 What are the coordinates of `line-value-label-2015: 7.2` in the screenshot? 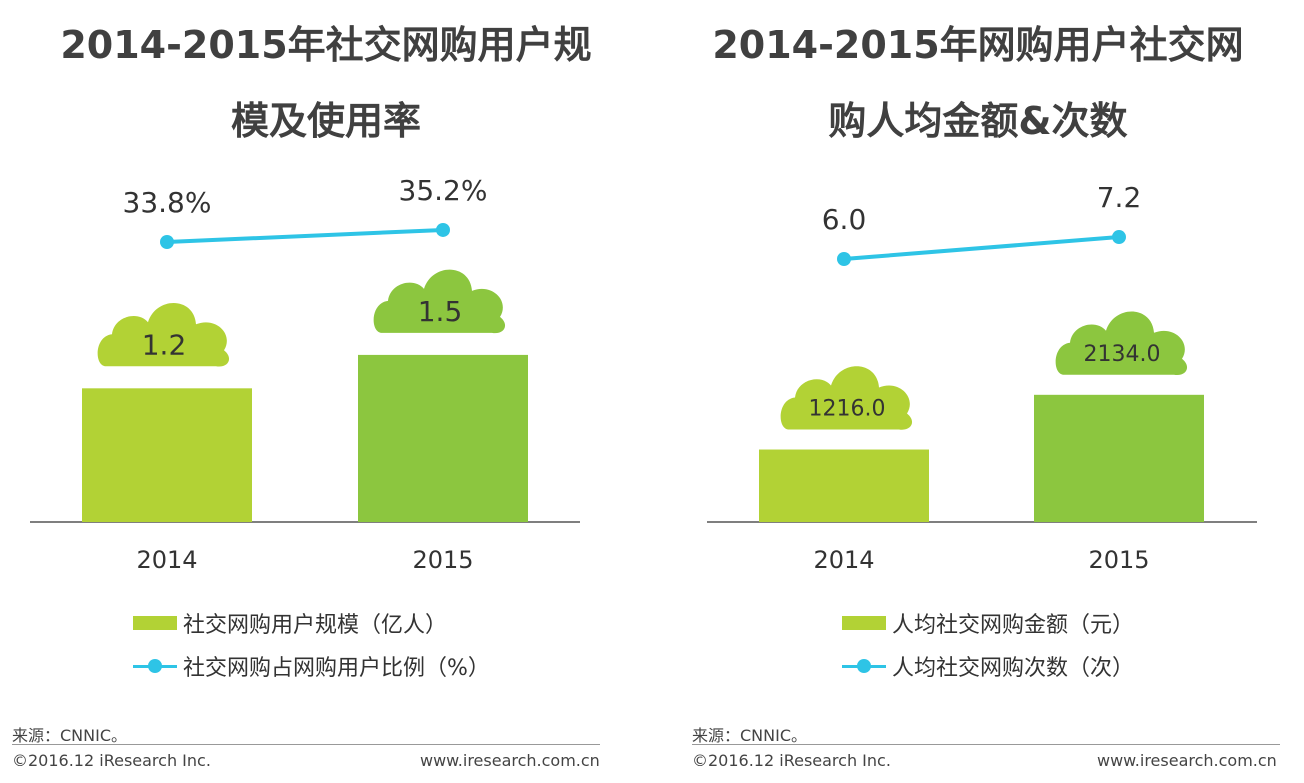 It's located at (1119, 197).